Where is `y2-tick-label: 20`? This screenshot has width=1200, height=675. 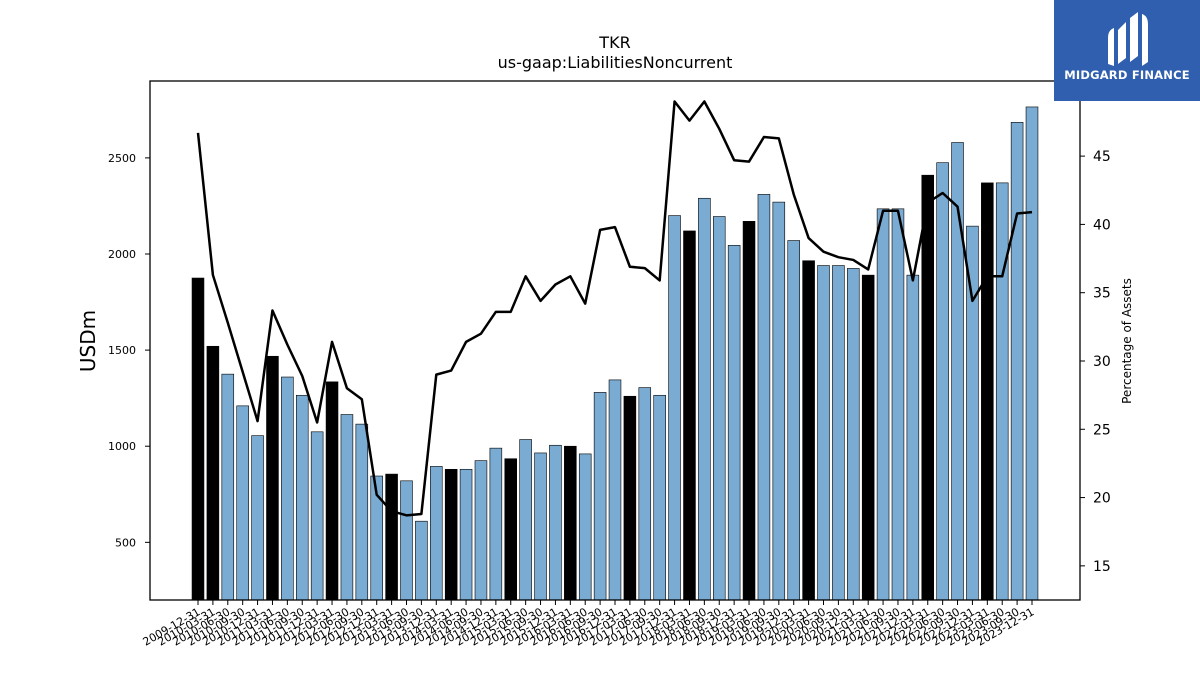 y2-tick-label: 20 is located at coordinates (1102, 499).